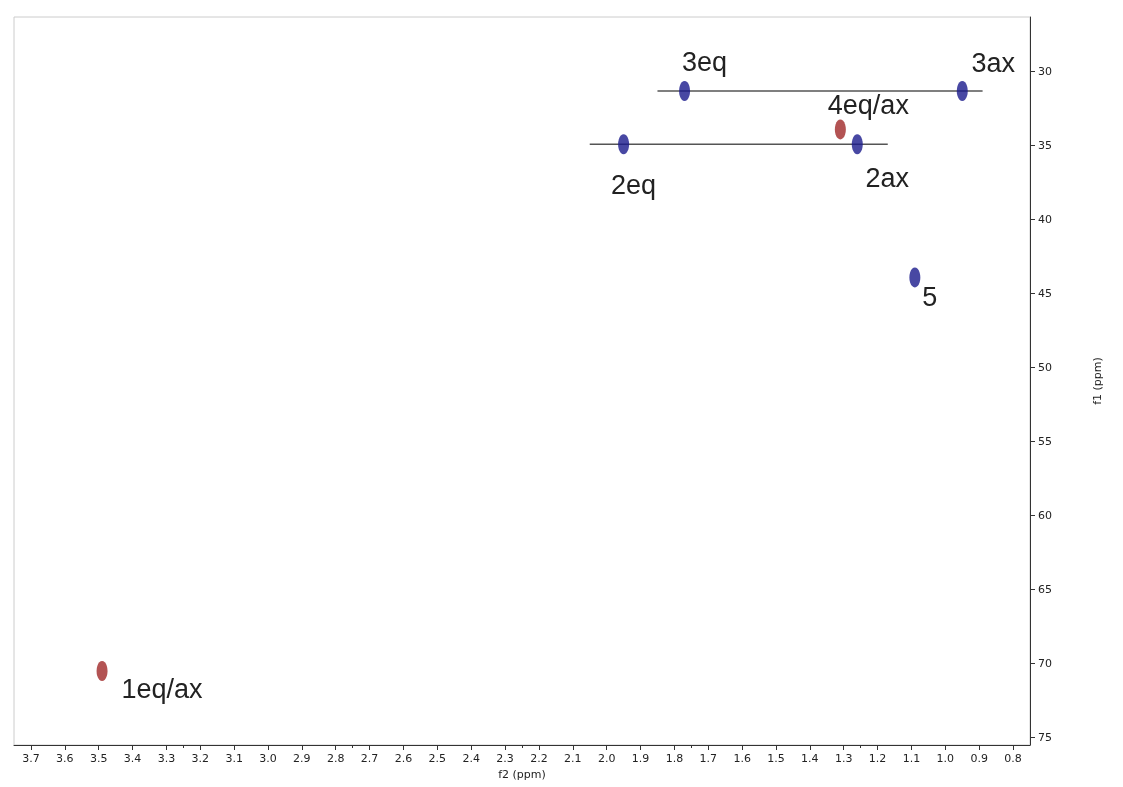 Image resolution: width=1123 pixels, height=787 pixels. I want to click on x-tick-label: 2.9, so click(302, 758).